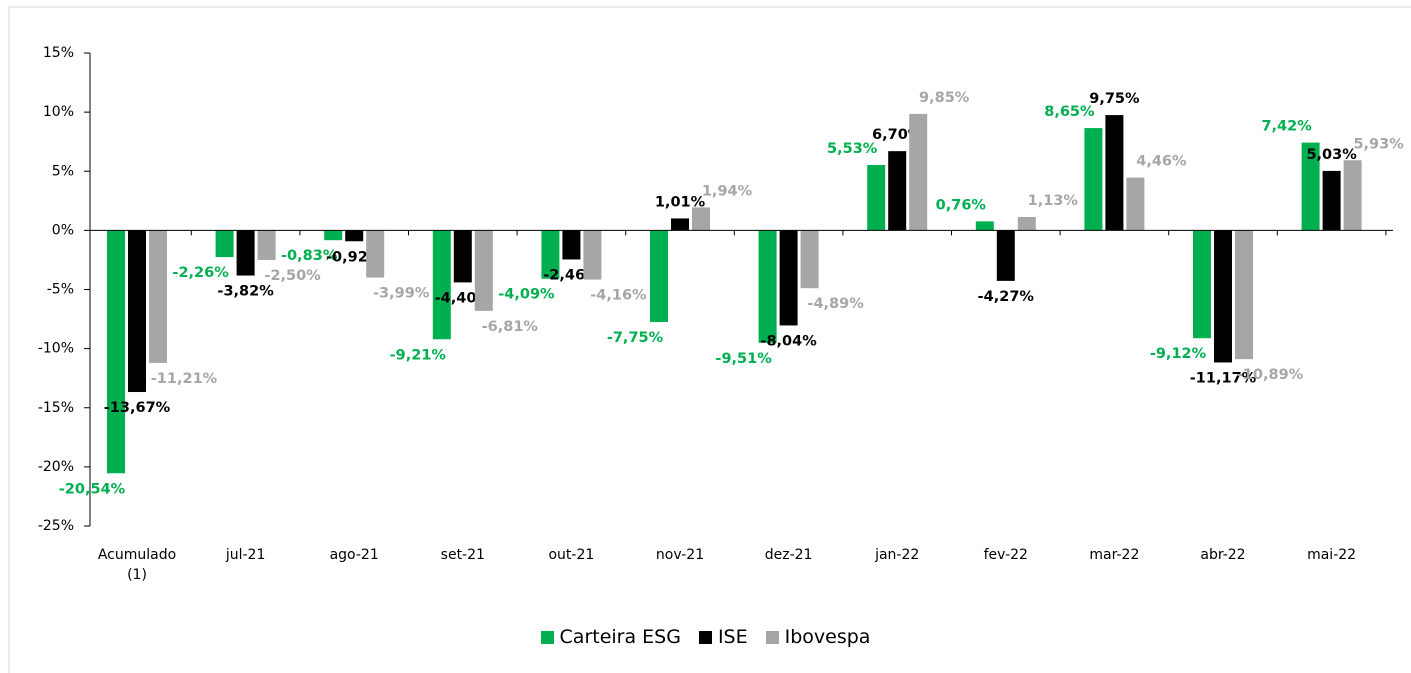 This screenshot has height=673, width=1411. Describe the element at coordinates (1331, 155) in the screenshot. I see `value-label: 5,03%` at that location.